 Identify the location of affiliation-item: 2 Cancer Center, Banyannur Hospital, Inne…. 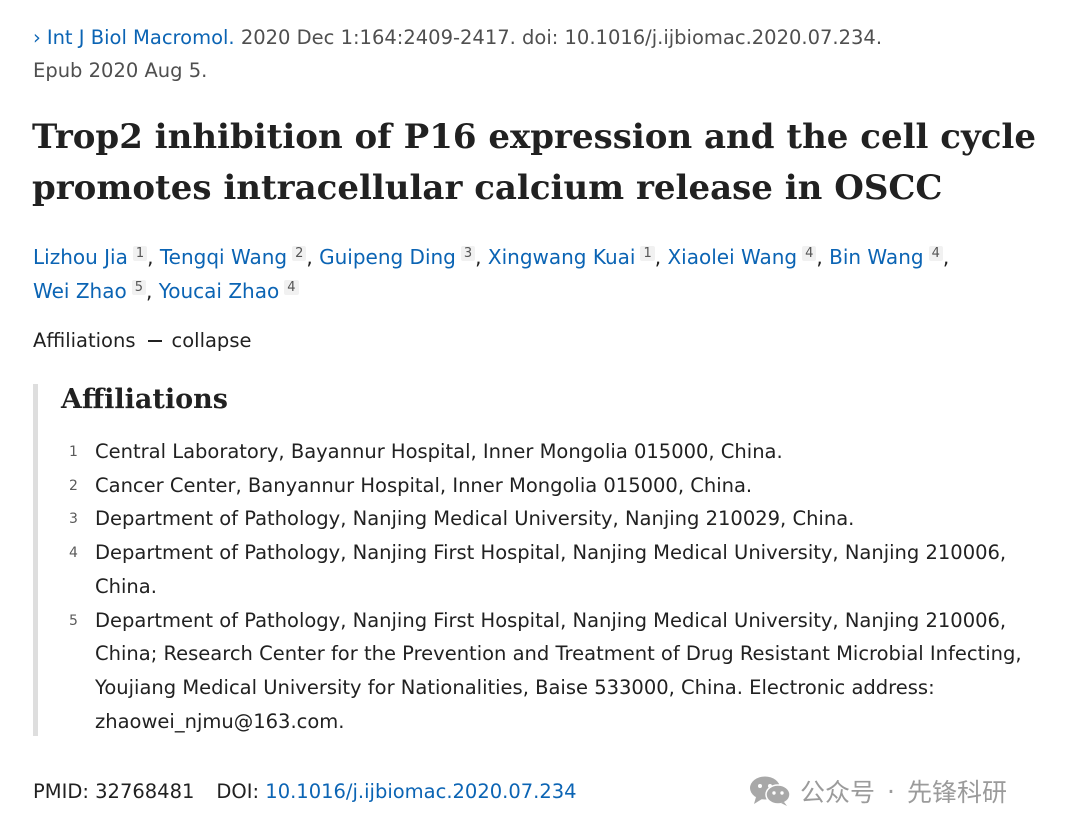
(540, 486).